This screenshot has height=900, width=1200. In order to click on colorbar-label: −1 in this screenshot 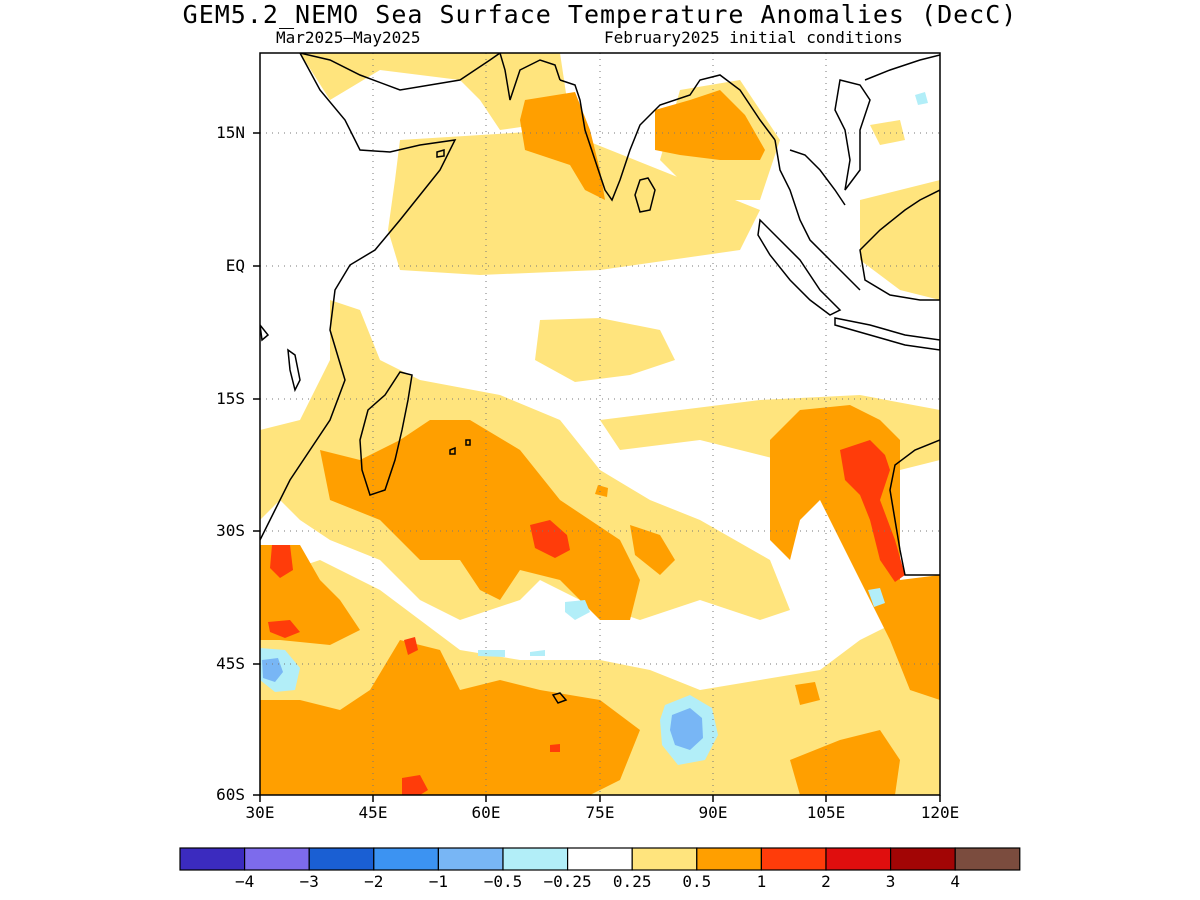, I will do `click(438, 881)`.